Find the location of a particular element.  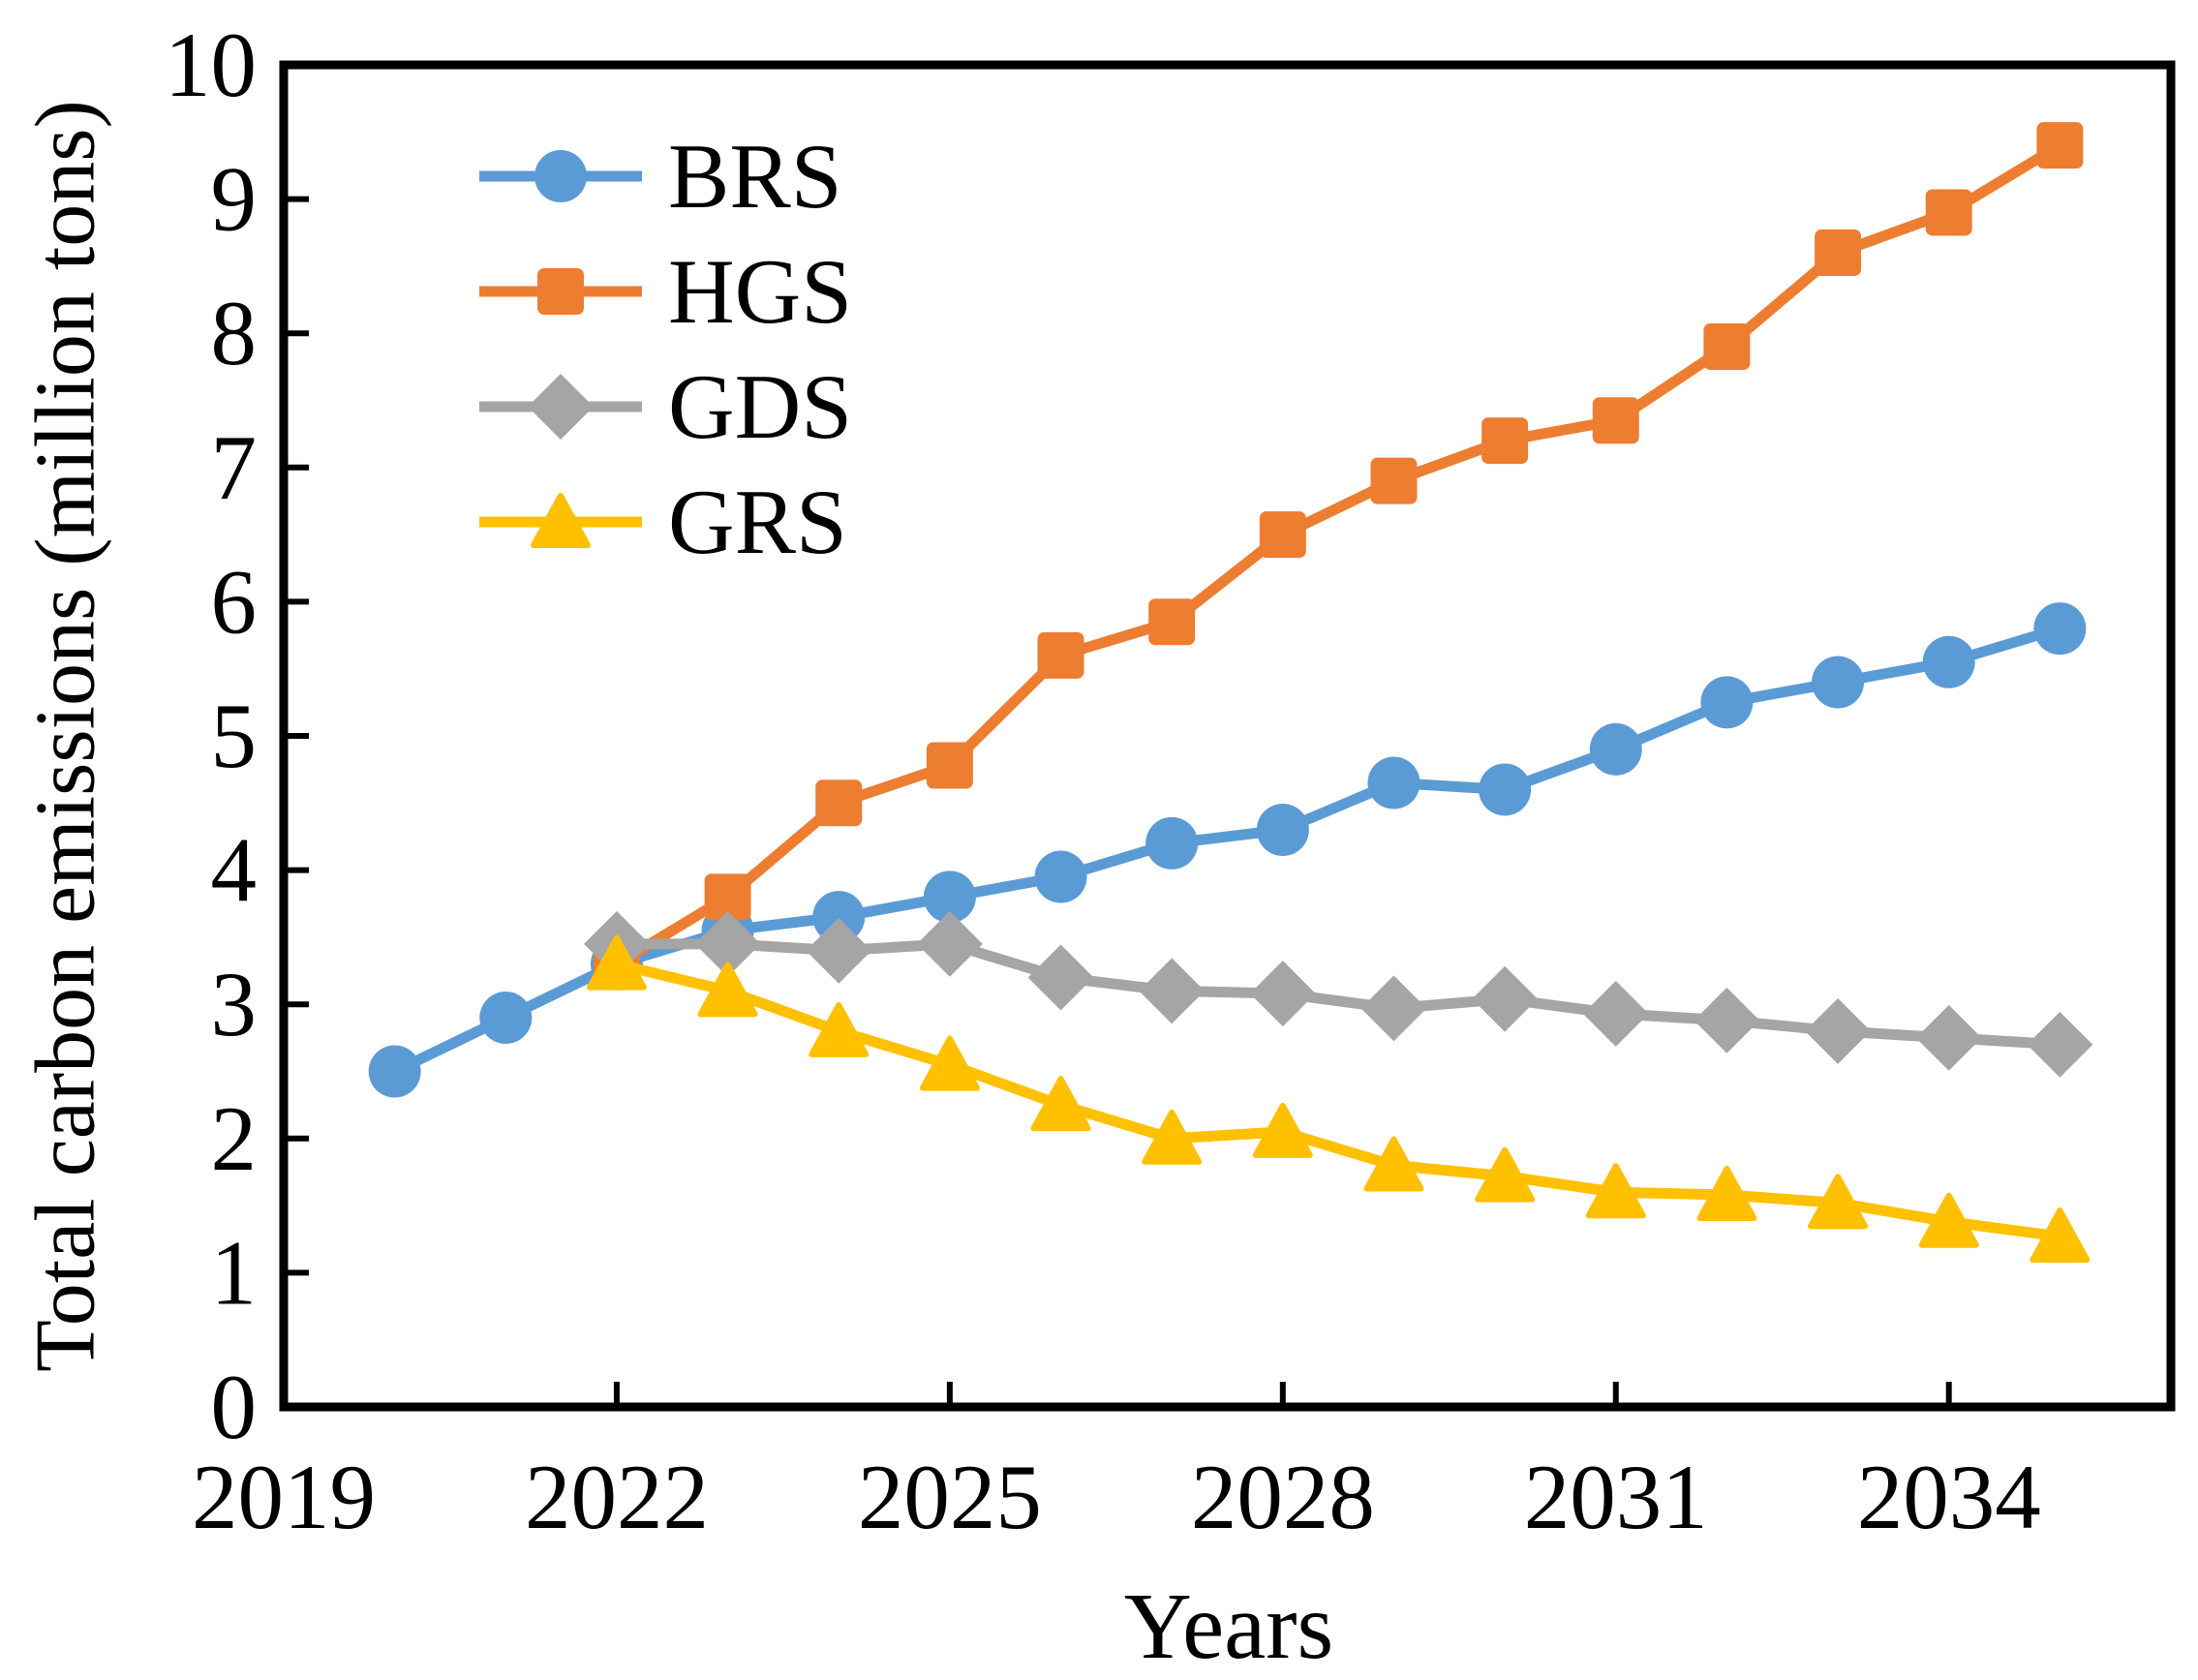

y-tick-label: 2 is located at coordinates (234, 1139).